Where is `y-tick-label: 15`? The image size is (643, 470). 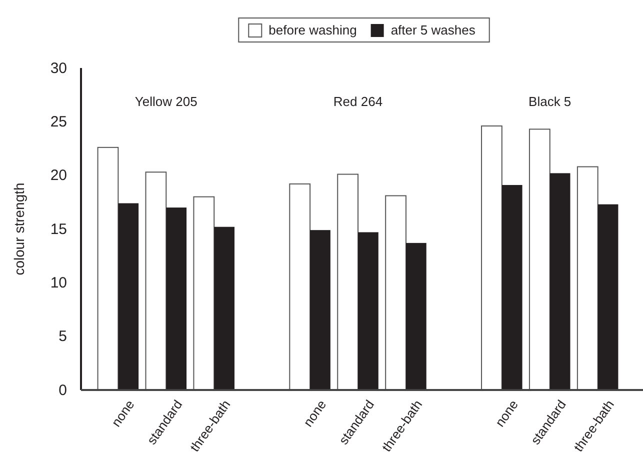 y-tick-label: 15 is located at coordinates (58, 229).